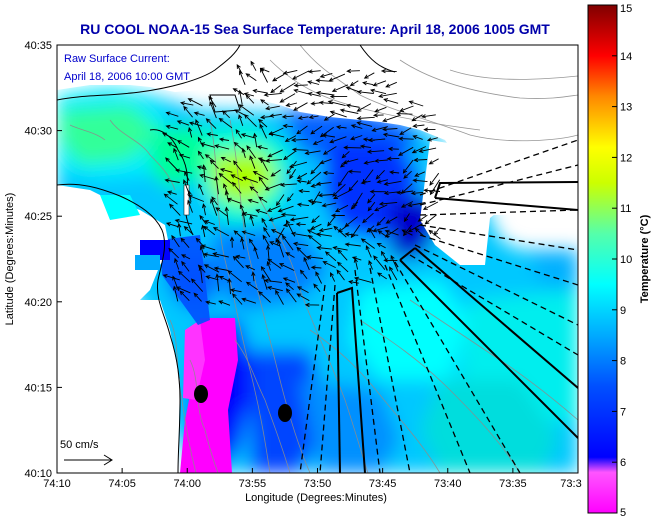  I want to click on x-tick-label: 73:3, so click(570, 484).